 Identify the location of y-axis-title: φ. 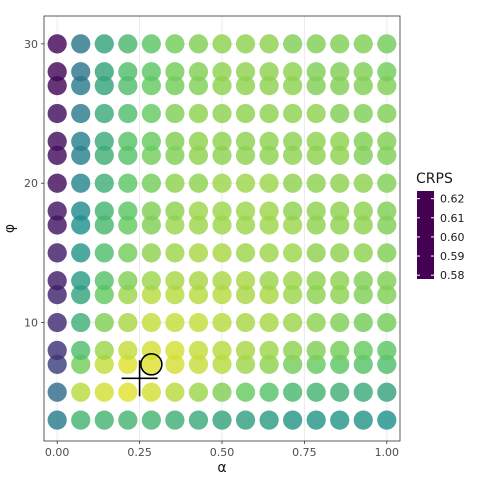
(10, 228).